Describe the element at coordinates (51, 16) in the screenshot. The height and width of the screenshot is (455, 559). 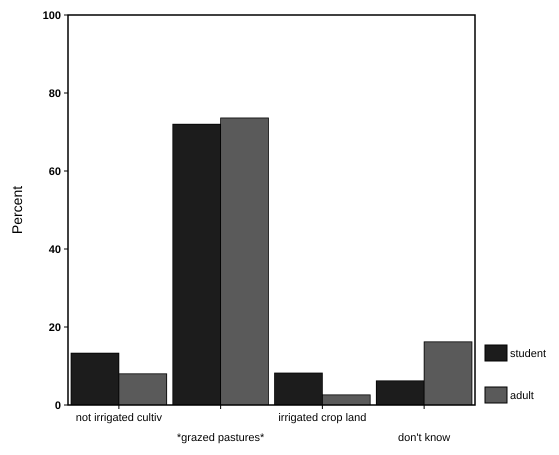
I see `y-tick-label: 100` at that location.